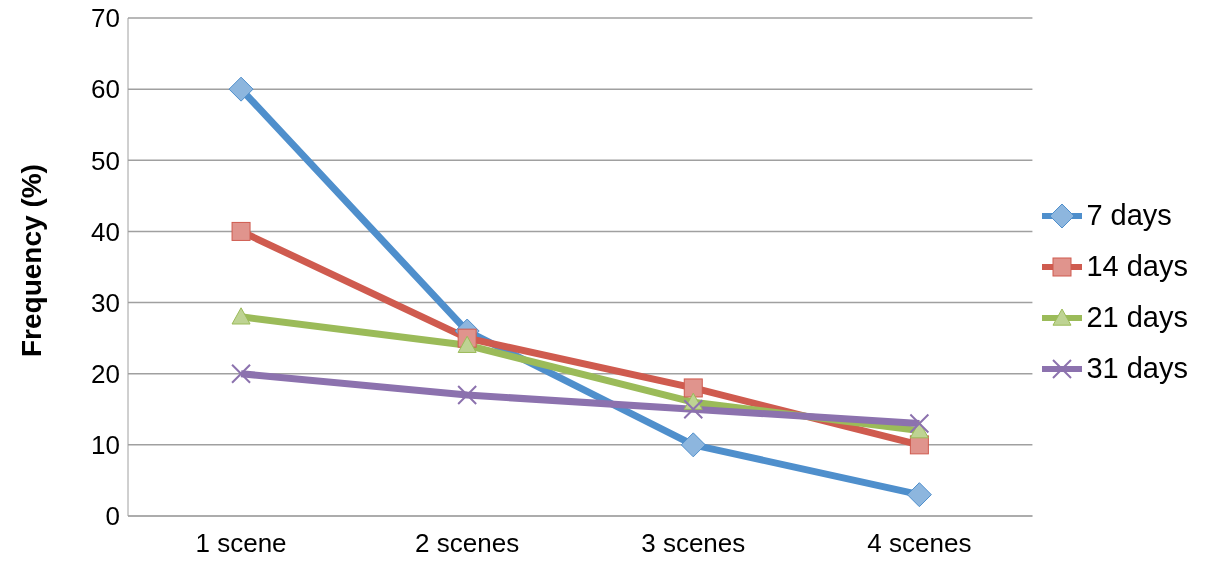  I want to click on y-tick-label: 30, so click(105, 302).